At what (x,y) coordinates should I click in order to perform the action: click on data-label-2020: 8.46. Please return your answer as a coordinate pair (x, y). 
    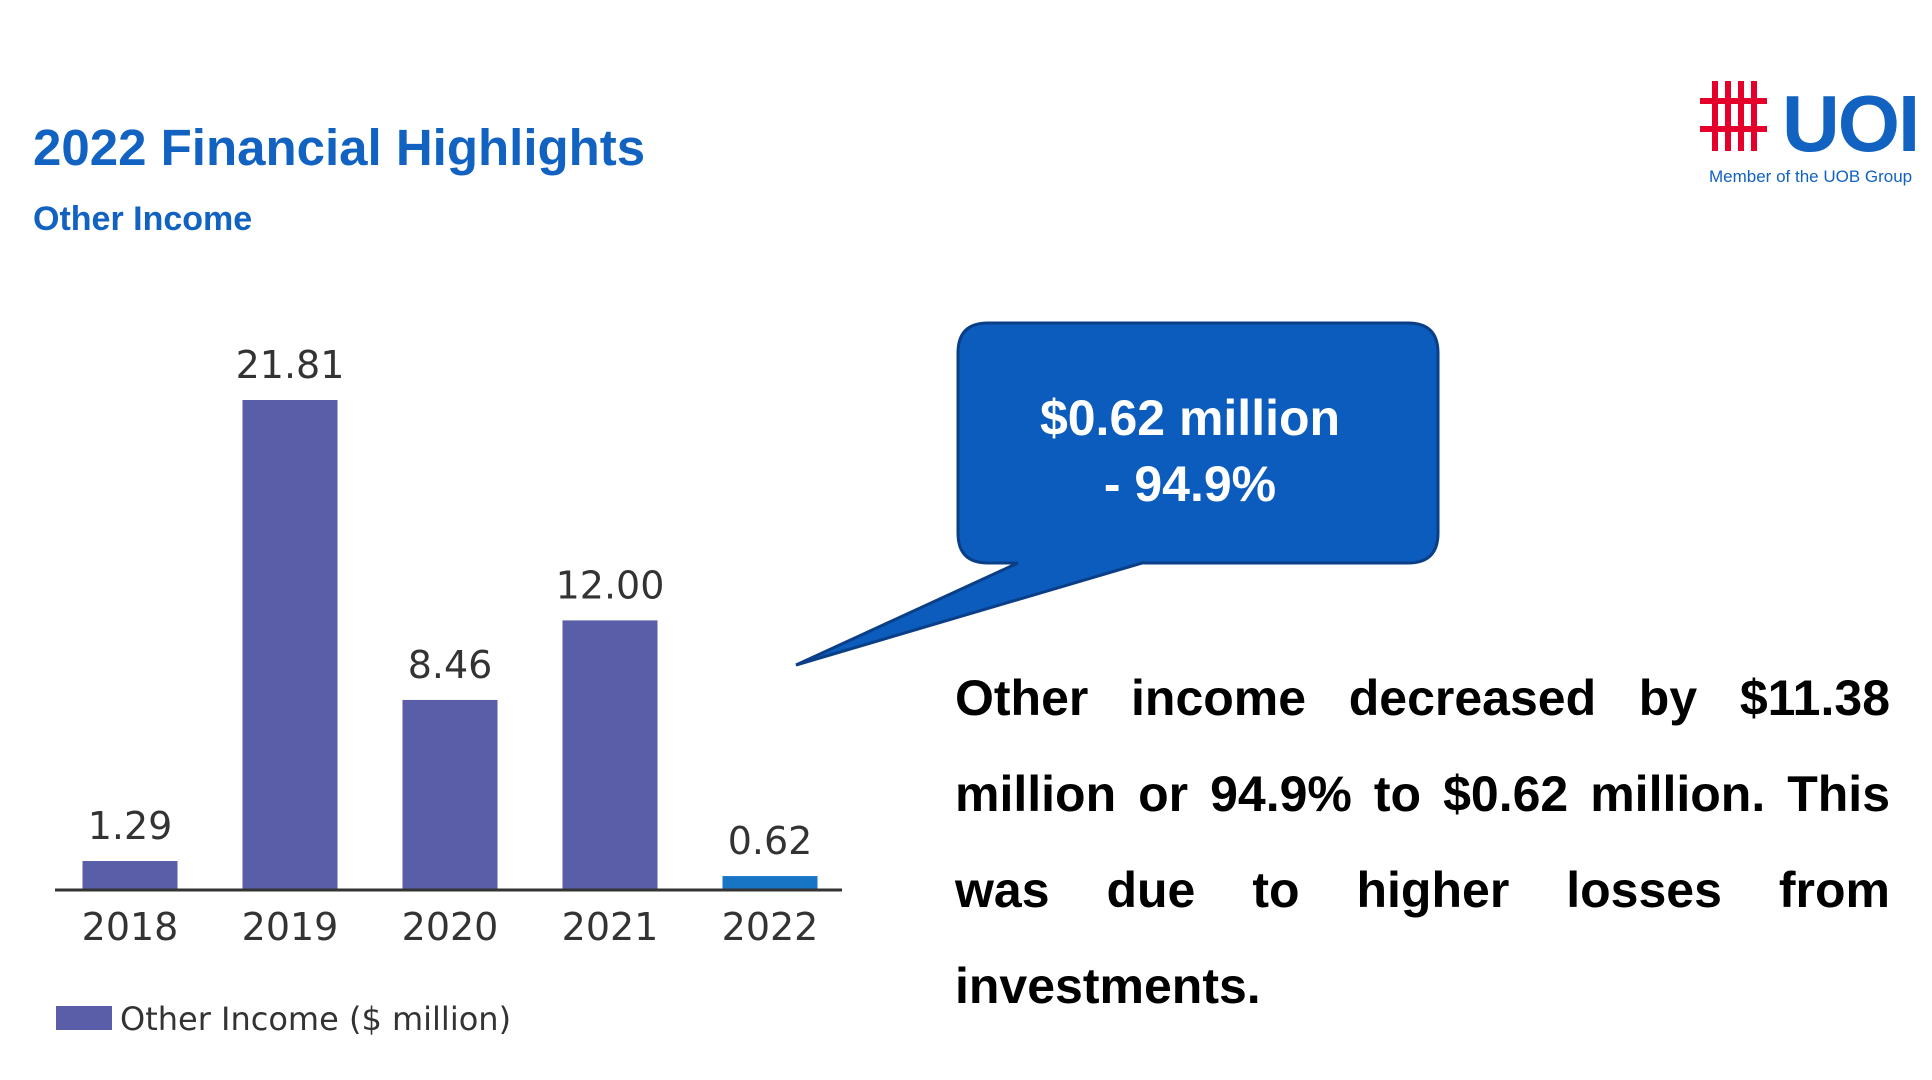
    Looking at the image, I should click on (450, 665).